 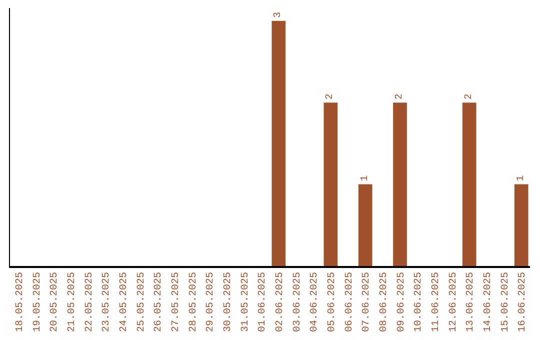 What do you see at coordinates (124, 302) in the screenshot?
I see `x-tick-label: 24.05.2025` at bounding box center [124, 302].